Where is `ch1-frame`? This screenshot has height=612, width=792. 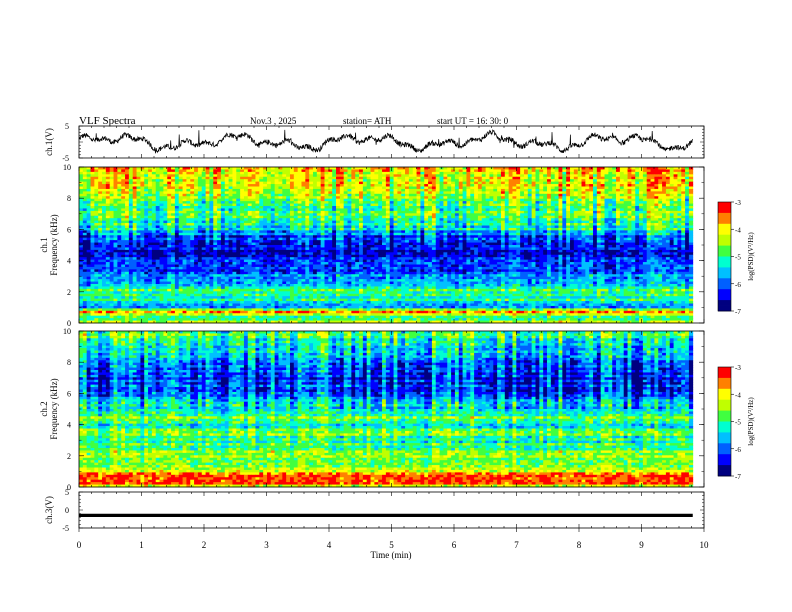
ch1-frame is located at coordinates (391, 142).